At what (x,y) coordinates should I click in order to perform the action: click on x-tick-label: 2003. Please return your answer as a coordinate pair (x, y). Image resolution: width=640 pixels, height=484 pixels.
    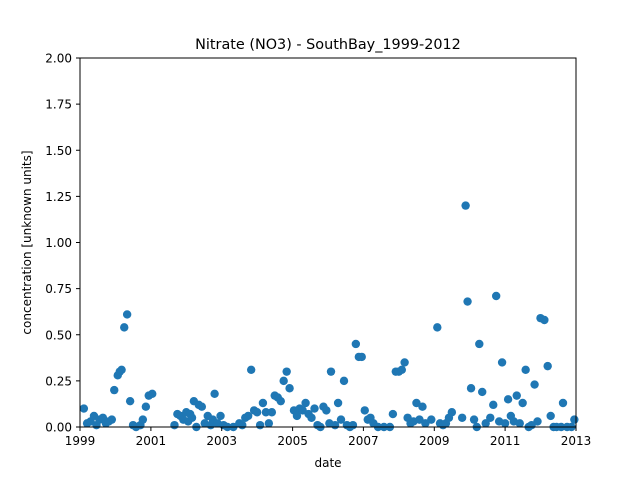
    Looking at the image, I should click on (221, 441).